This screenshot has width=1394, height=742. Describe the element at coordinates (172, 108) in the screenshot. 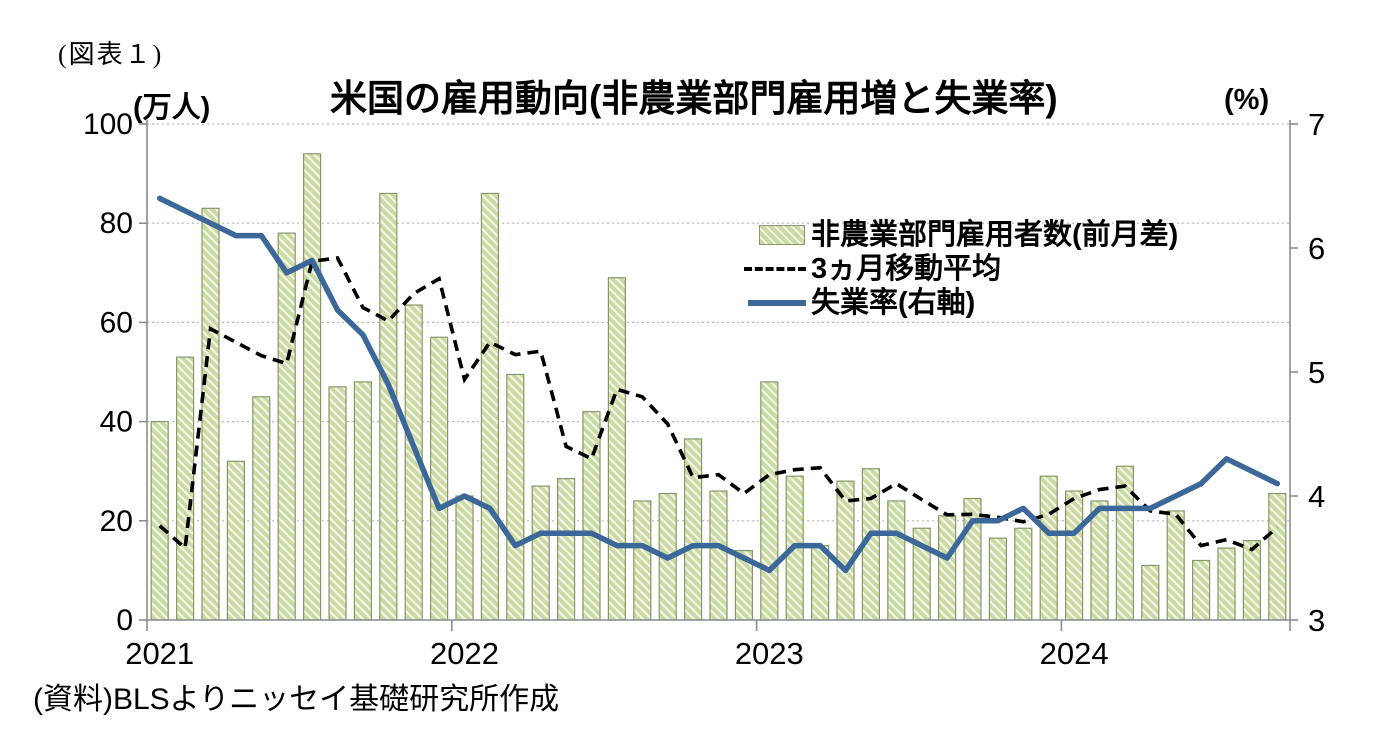

I see `left-axis-unit-label: (万人)` at that location.